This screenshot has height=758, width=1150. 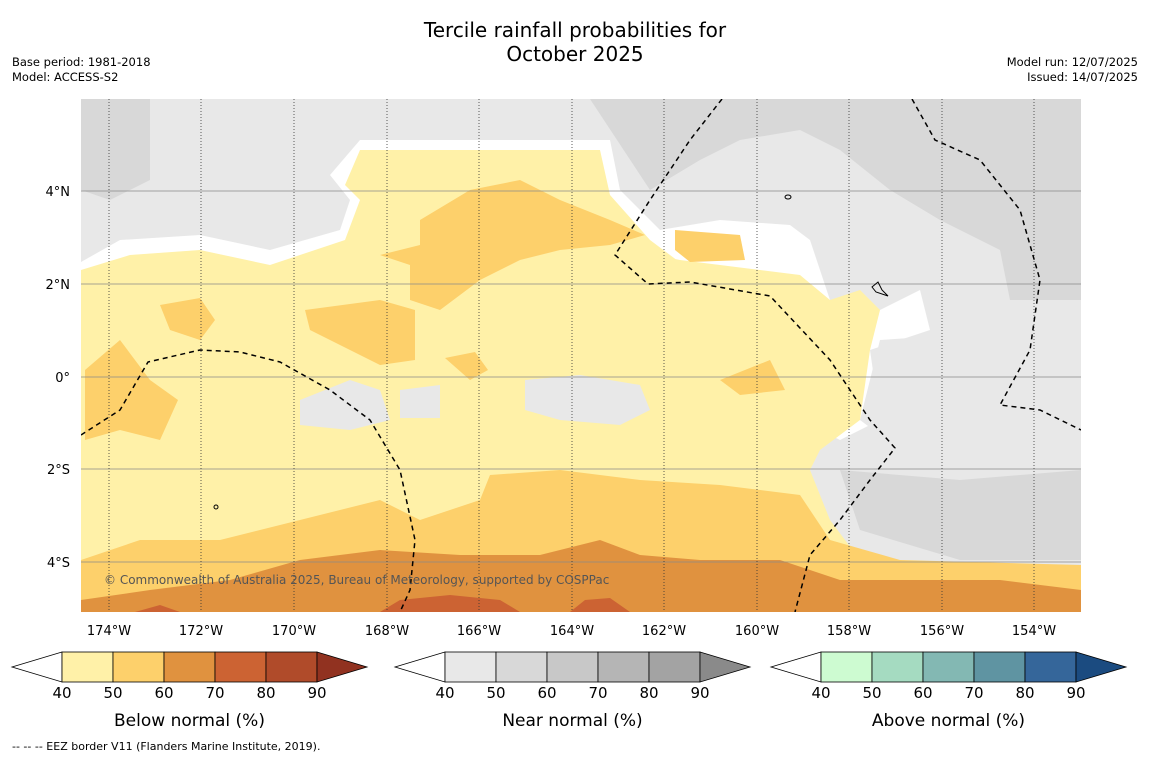 I want to click on colorbar-title: Near normal (%), so click(x=572, y=721).